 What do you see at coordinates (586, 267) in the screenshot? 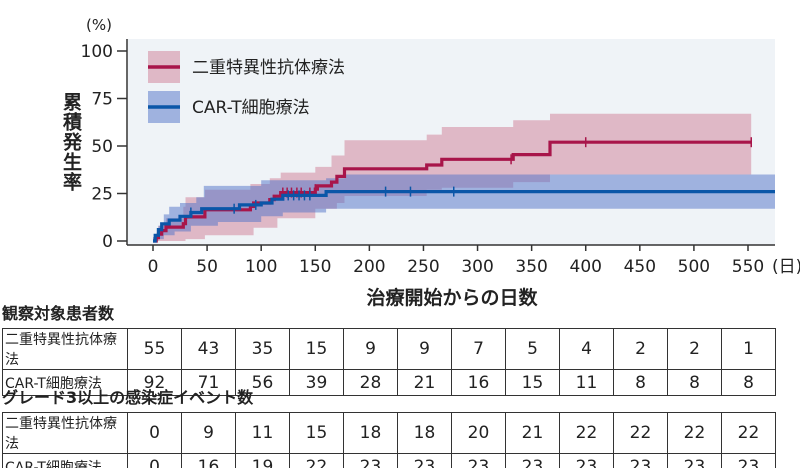
I see `x-tick-label: 400` at bounding box center [586, 267].